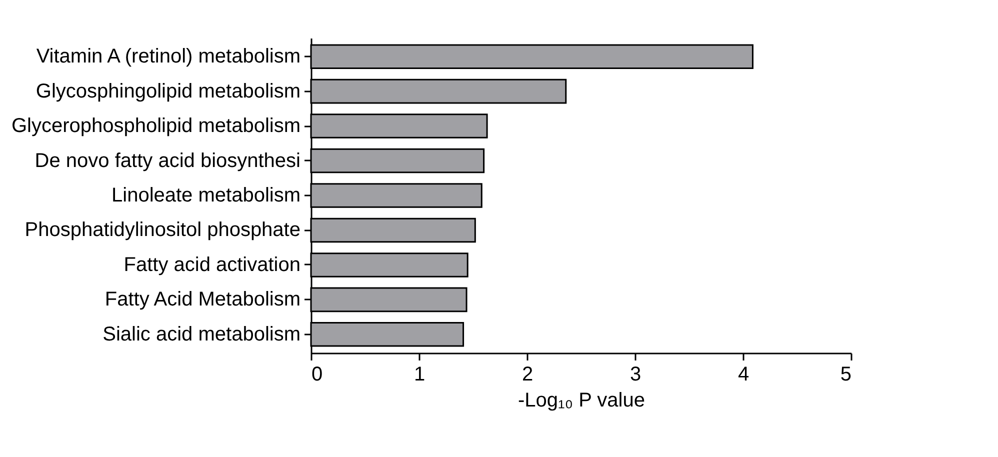 The height and width of the screenshot is (457, 998). What do you see at coordinates (206, 195) in the screenshot?
I see `y-tick-label: Linoleate metabolism` at bounding box center [206, 195].